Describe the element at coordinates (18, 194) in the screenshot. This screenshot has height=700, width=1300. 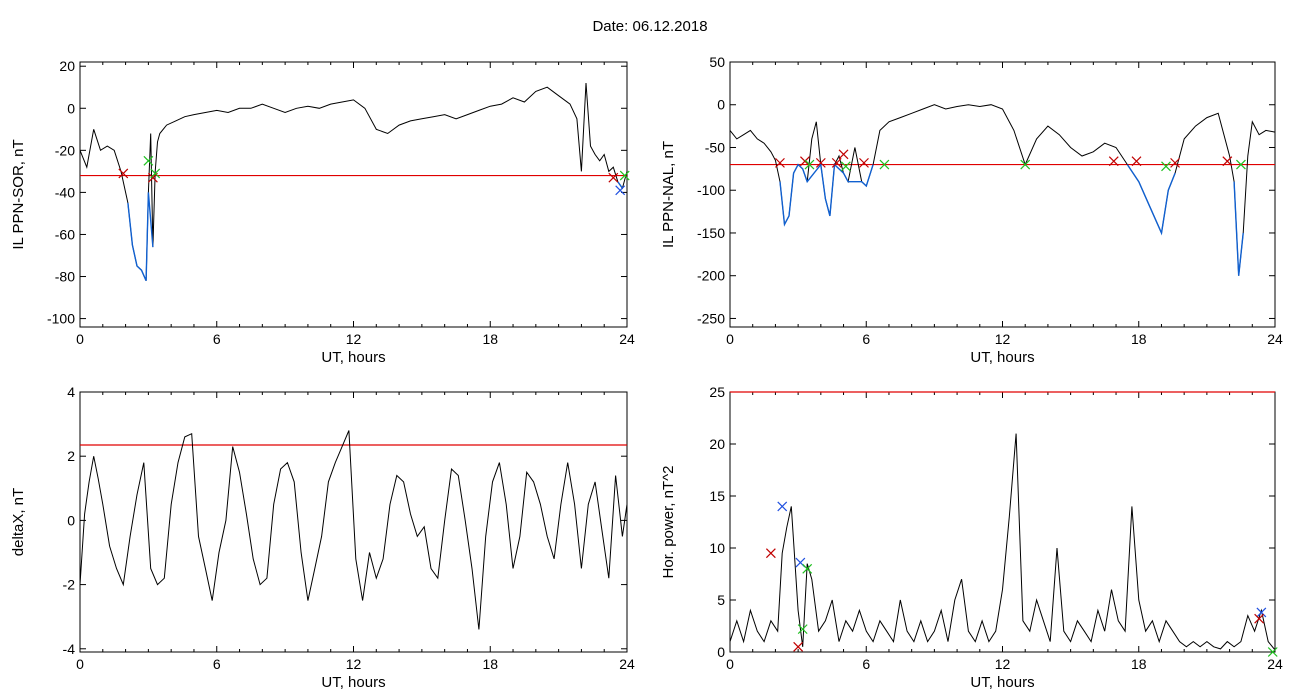
I see `y-axis-label: IL PPN-SOR, nT` at that location.